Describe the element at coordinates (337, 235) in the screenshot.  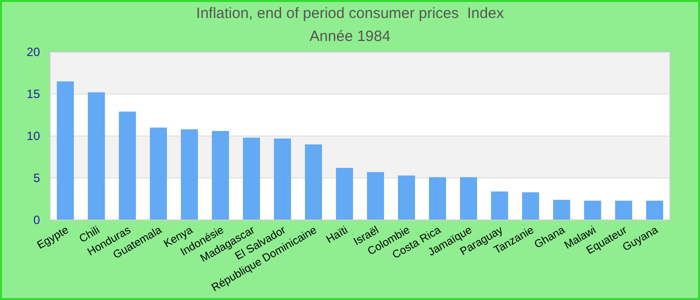
I see `x-tick-label: Haïti` at that location.